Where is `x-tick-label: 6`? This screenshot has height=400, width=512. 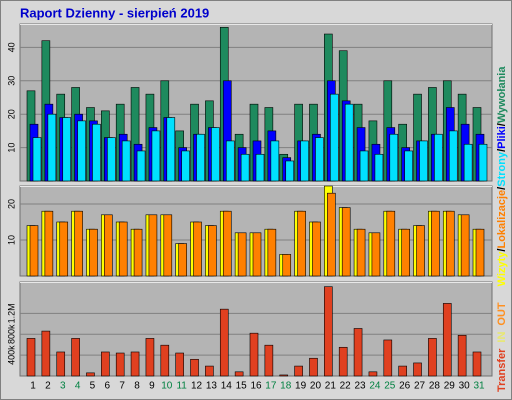 x-tick-label: 6 is located at coordinates (108, 386).